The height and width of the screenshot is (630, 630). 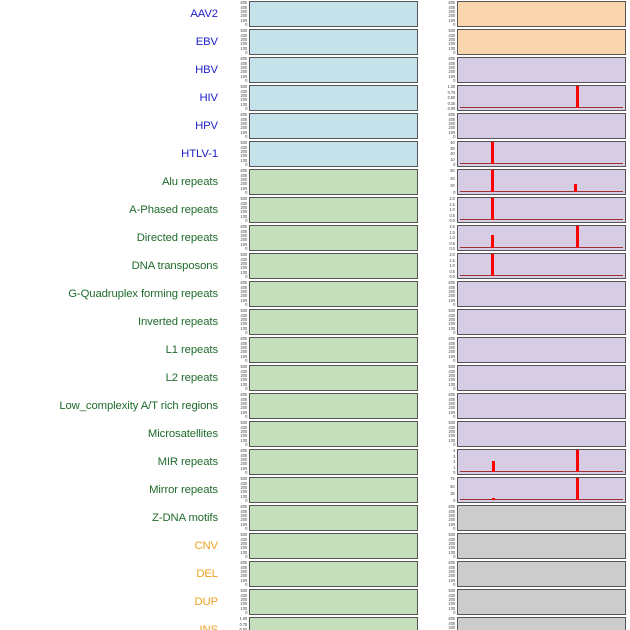 What do you see at coordinates (243, 624) in the screenshot?
I see `y-tick-label: 0.75` at bounding box center [243, 624].